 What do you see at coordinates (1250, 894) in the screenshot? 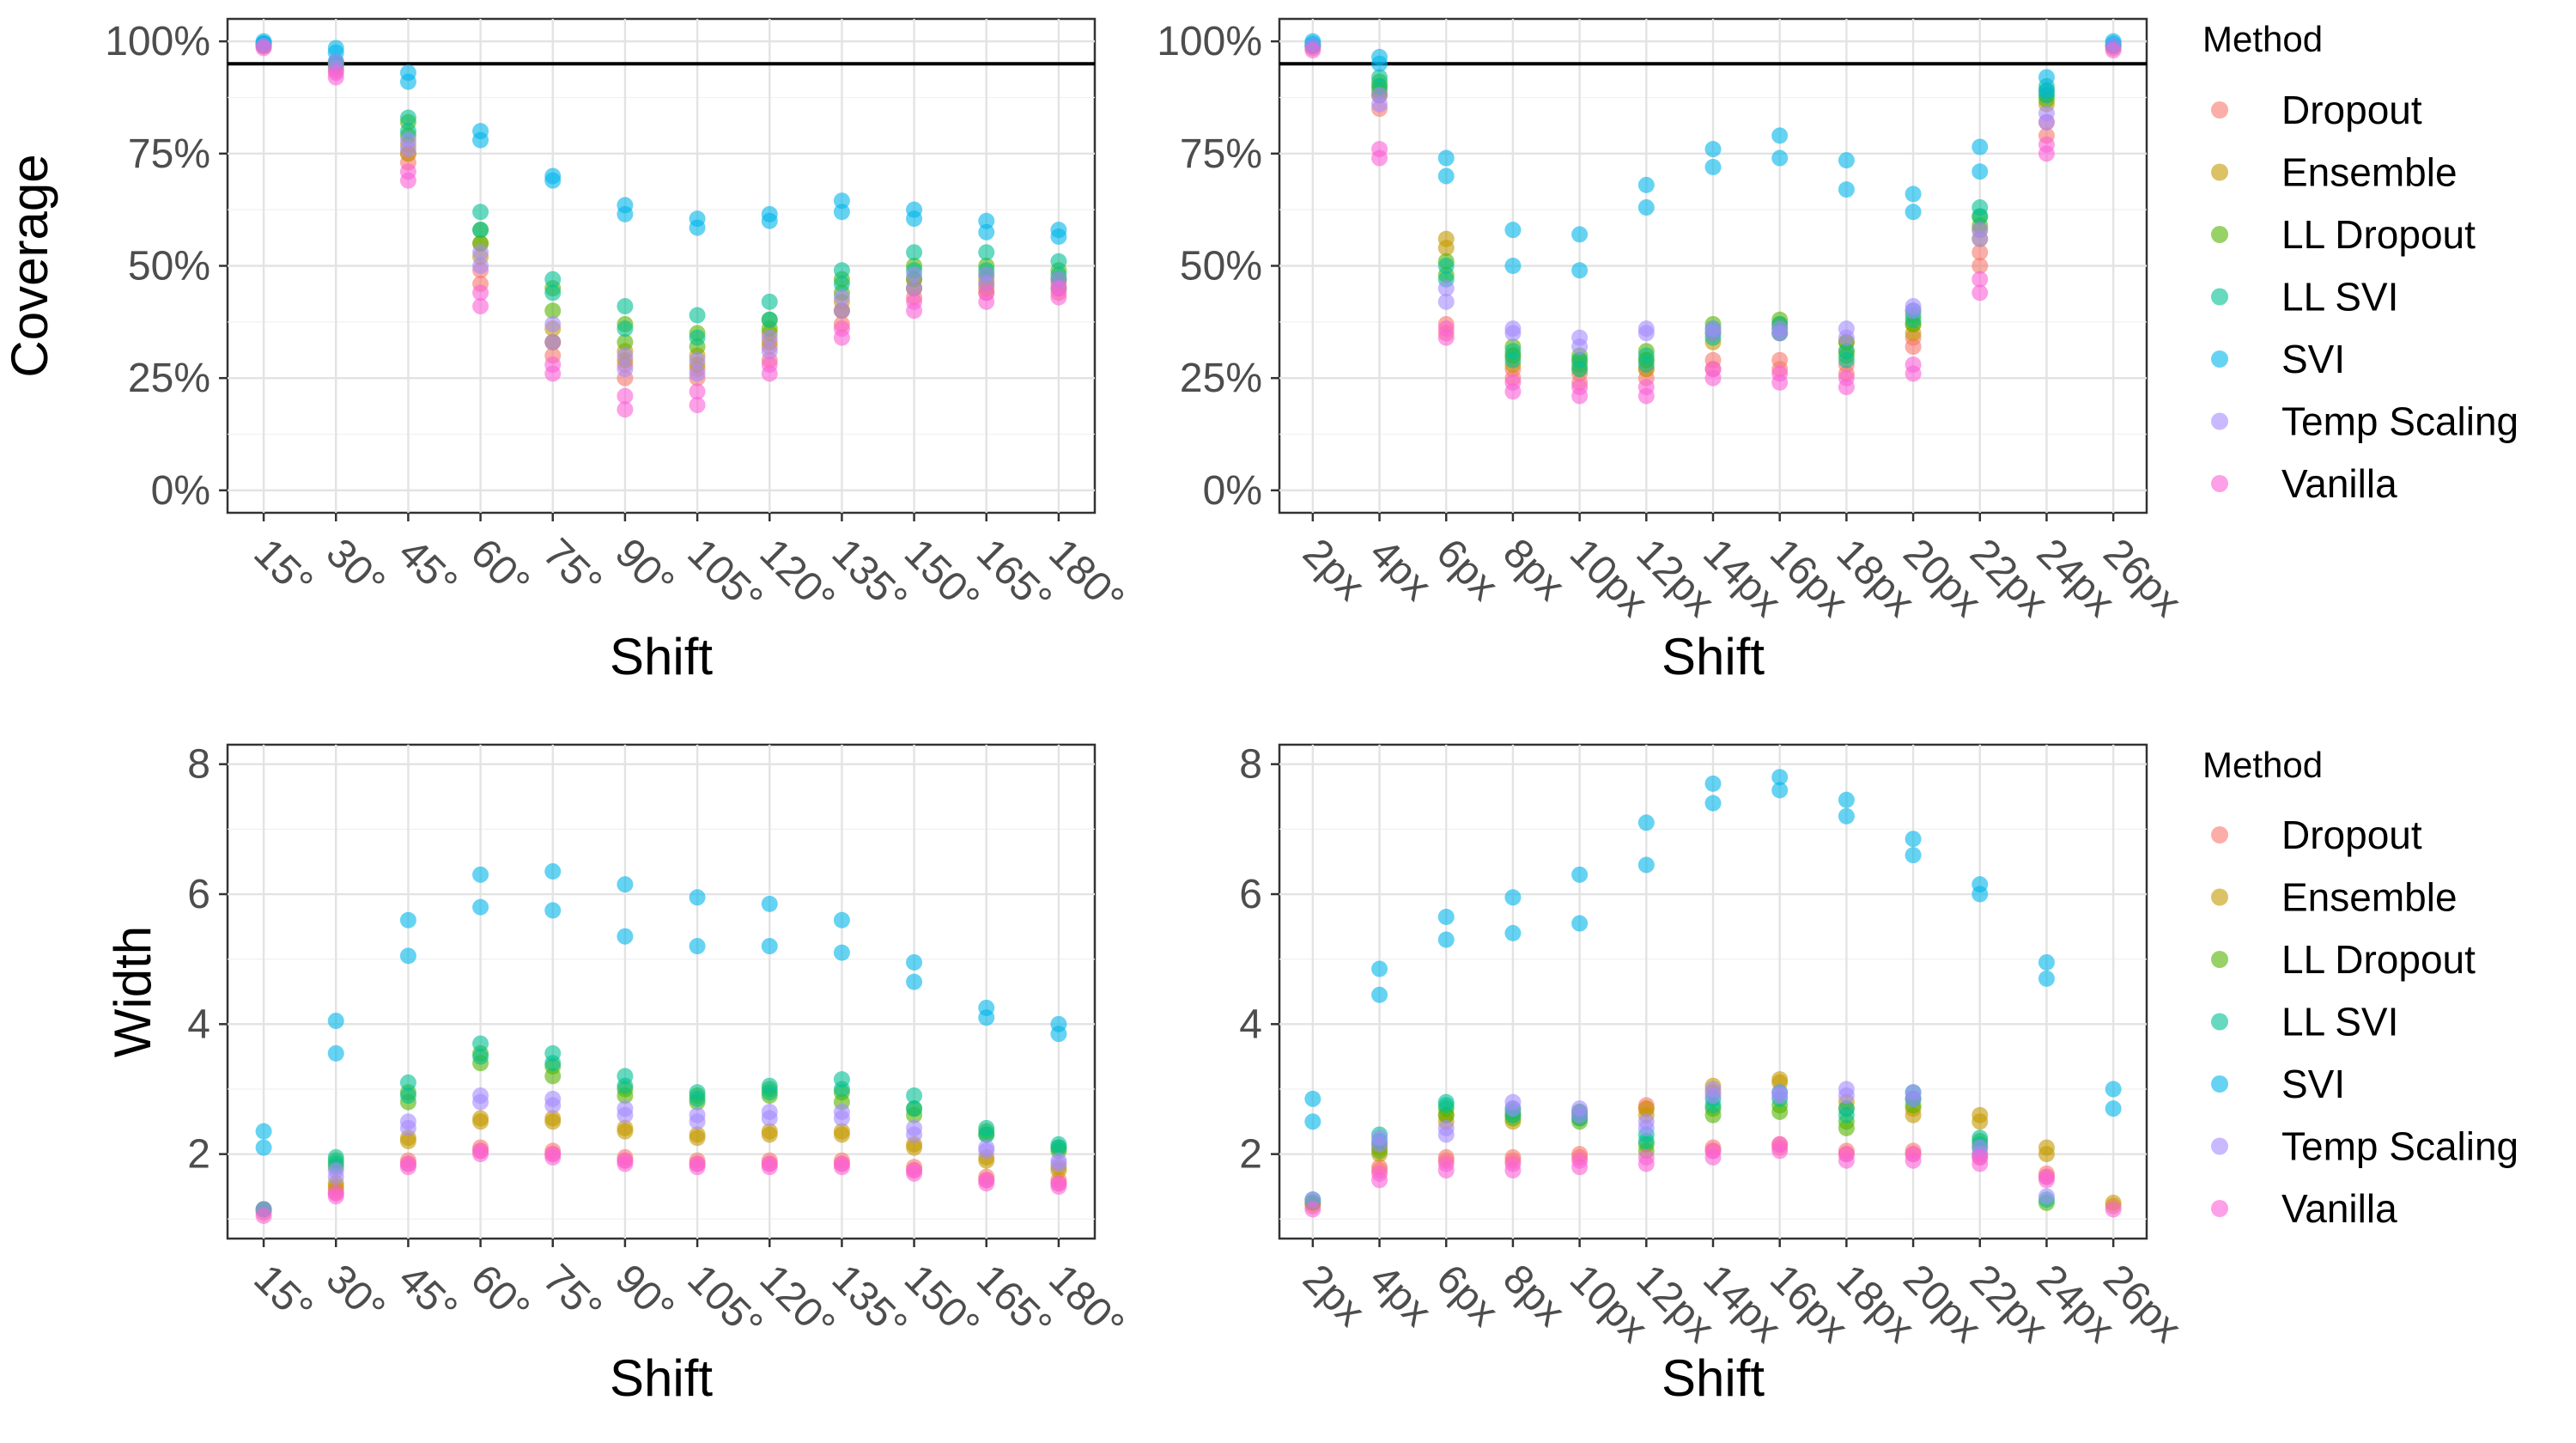
I see `y-tick-label: 6` at bounding box center [1250, 894].